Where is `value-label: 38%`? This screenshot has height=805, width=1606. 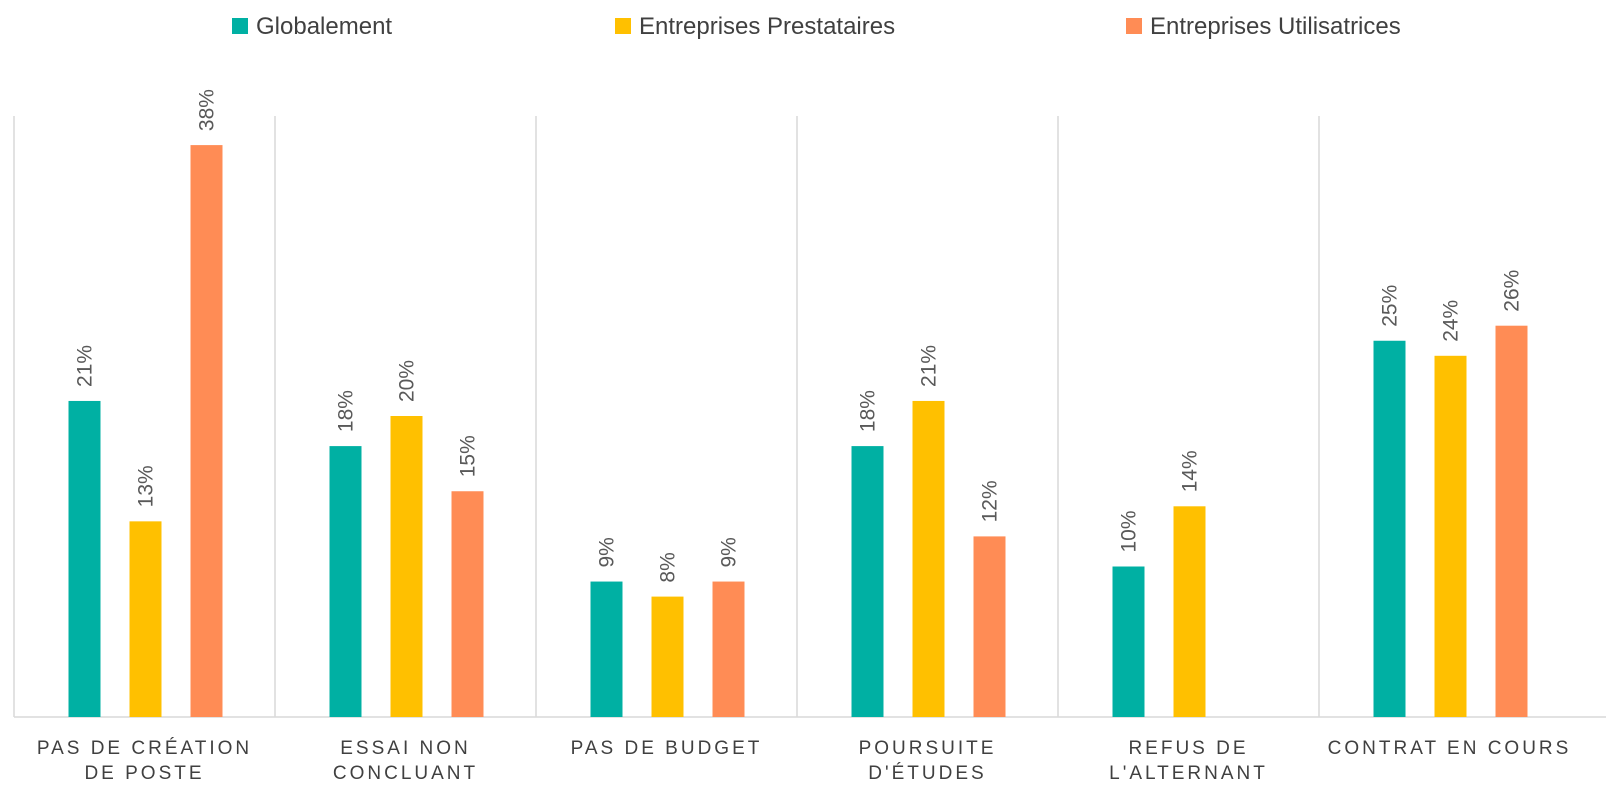
value-label: 38% is located at coordinates (207, 110).